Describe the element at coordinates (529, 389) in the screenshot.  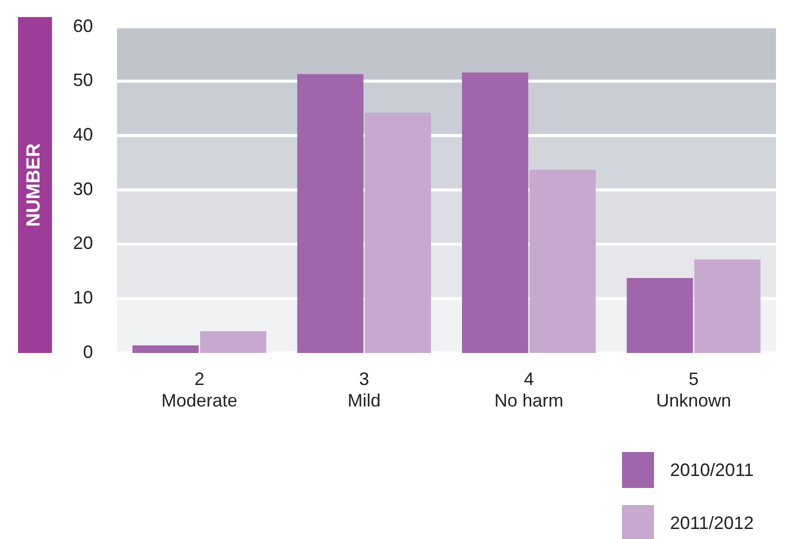
I see `x-tick-label: 4 No harm` at that location.